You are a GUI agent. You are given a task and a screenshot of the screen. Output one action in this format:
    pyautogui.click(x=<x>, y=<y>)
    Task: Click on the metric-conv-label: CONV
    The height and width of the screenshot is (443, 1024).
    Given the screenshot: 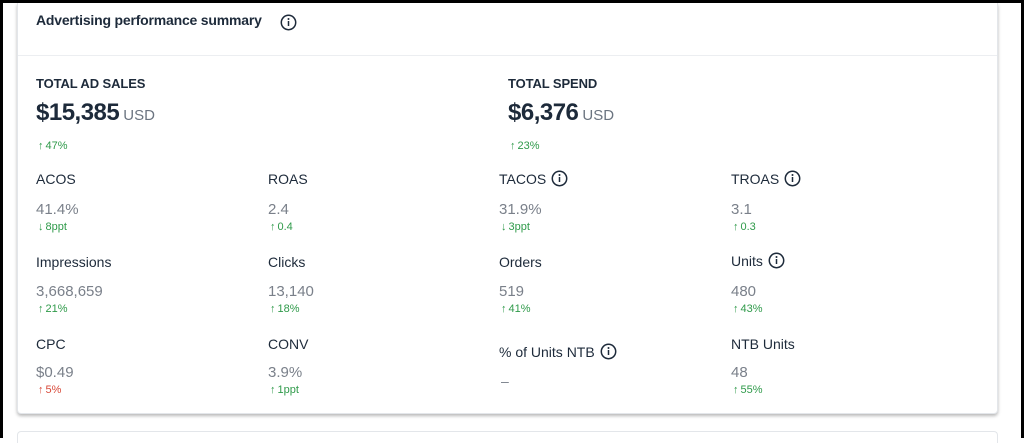 What is the action you would take?
    pyautogui.click(x=288, y=344)
    